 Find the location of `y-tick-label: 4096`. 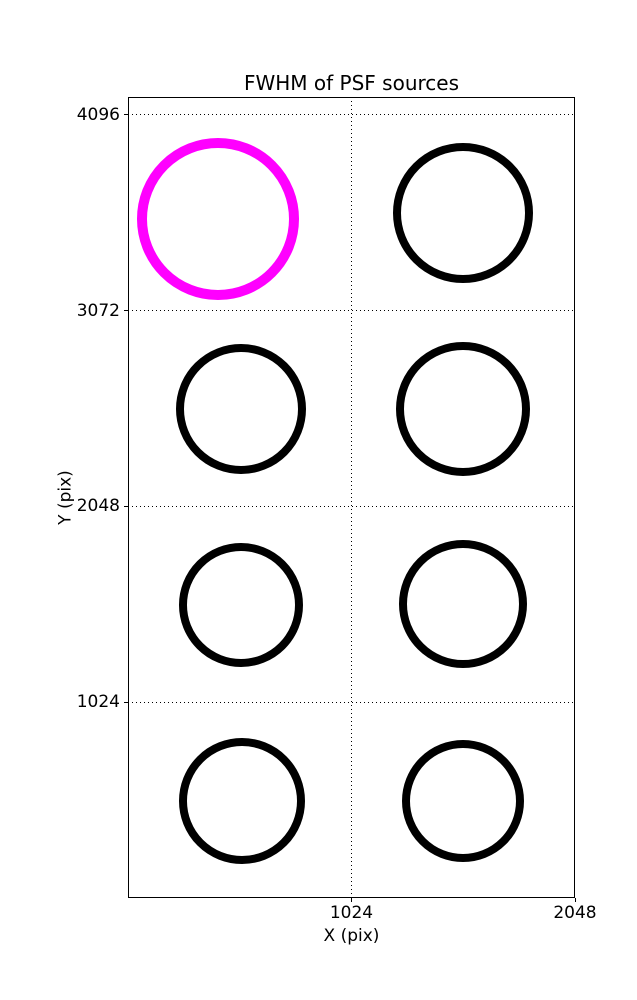

y-tick-label: 4096 is located at coordinates (98, 114).